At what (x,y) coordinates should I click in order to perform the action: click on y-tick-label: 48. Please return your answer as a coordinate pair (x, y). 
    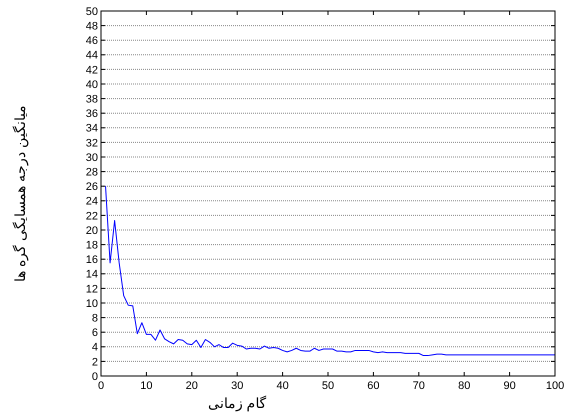
    Looking at the image, I should click on (92, 26).